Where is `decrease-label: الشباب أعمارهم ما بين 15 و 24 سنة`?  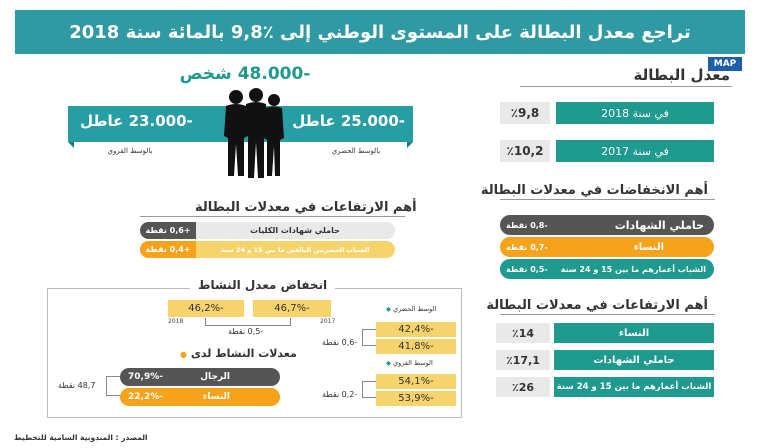 decrease-label: الشباب أعمارهم ما بين 15 و 24 سنة is located at coordinates (633, 269).